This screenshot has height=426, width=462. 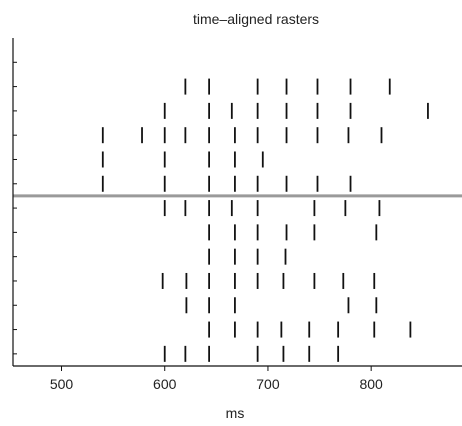 What do you see at coordinates (371, 384) in the screenshot?
I see `x-tick-label: 800` at bounding box center [371, 384].